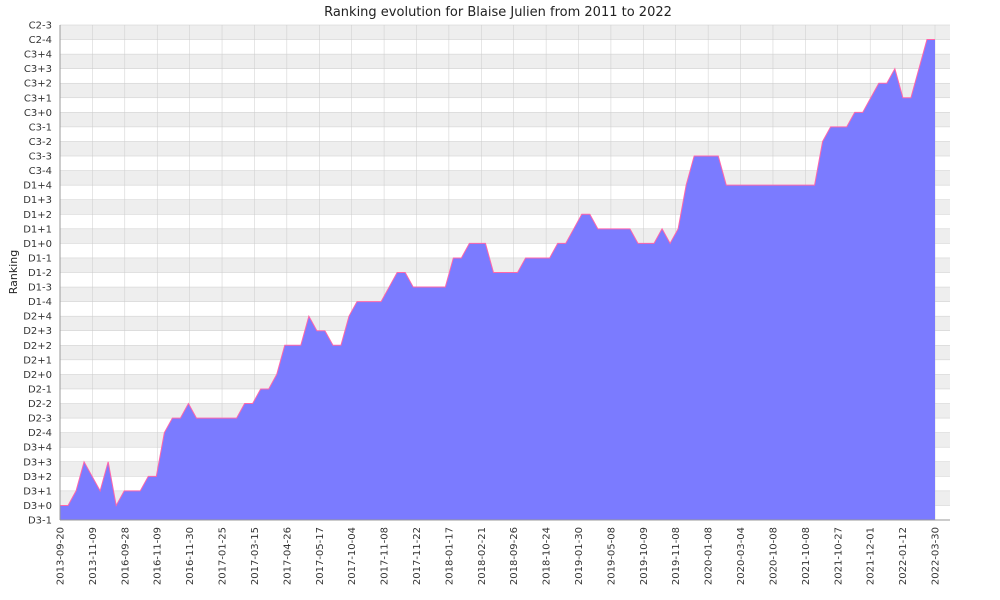  What do you see at coordinates (190, 556) in the screenshot?
I see `x-tick-label: 2016-11-30` at bounding box center [190, 556].